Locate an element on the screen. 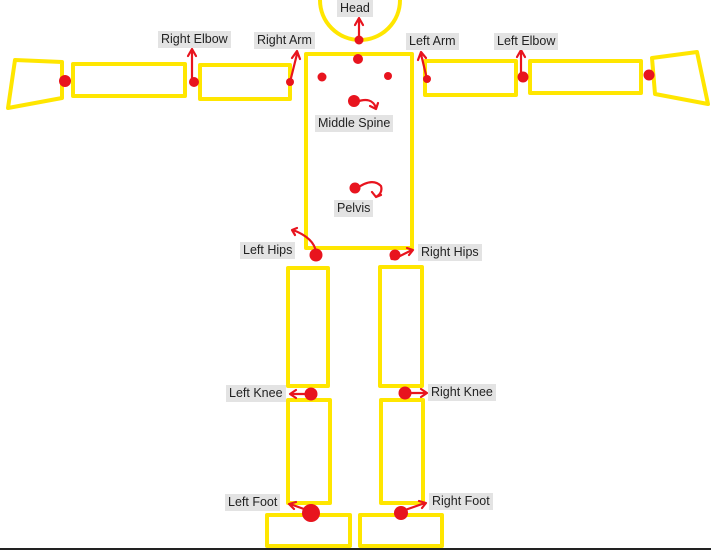 The image size is (711, 553). right-shin-outline is located at coordinates (402, 451).